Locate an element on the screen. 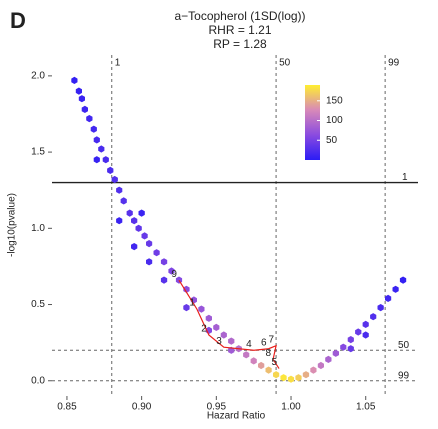 The image size is (438, 429). x-axis-title: Hazard Ratio is located at coordinates (236, 416).